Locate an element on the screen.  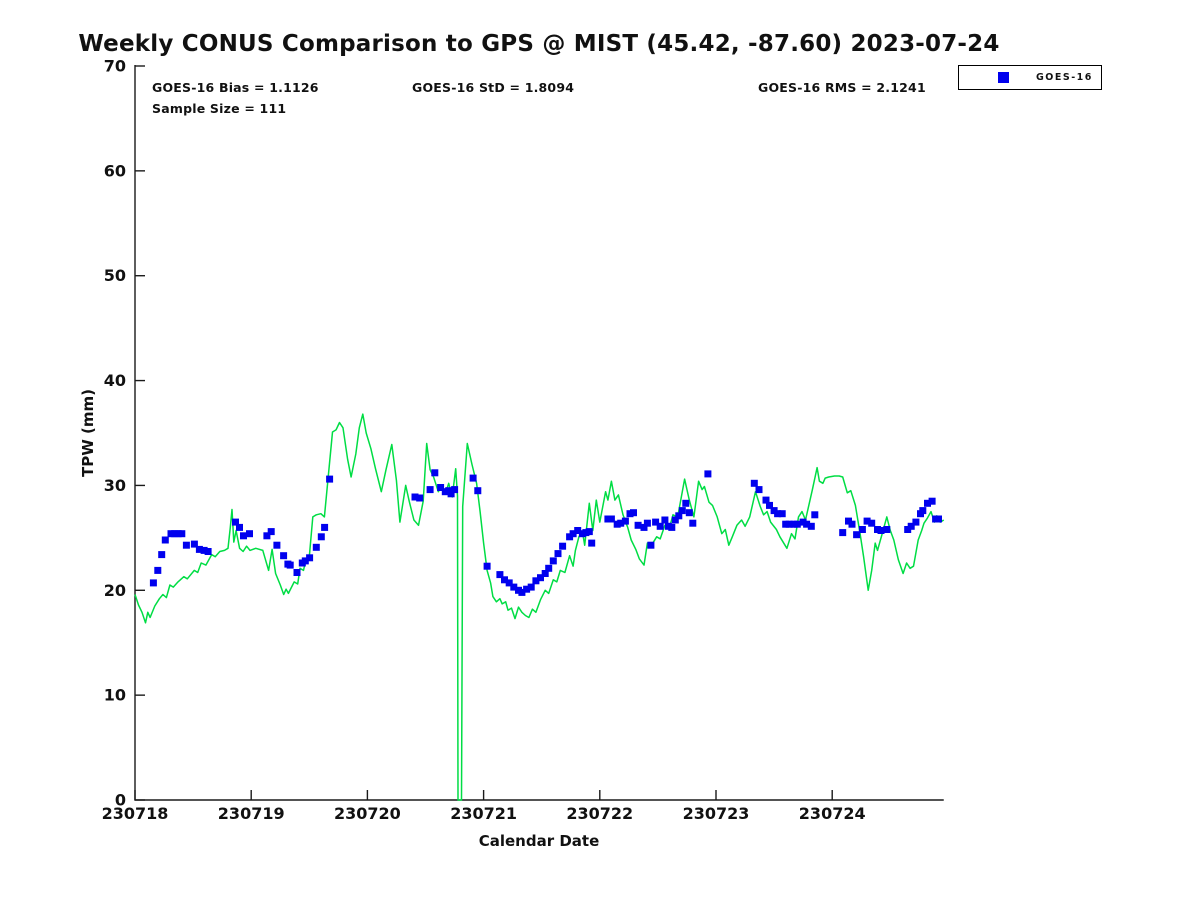
stat-sample-size: Sample Size = 111 is located at coordinates (219, 108).